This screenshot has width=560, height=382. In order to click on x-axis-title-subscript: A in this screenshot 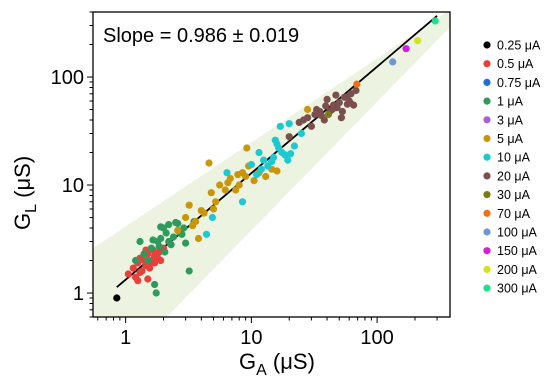, I will do `click(261, 370)`.